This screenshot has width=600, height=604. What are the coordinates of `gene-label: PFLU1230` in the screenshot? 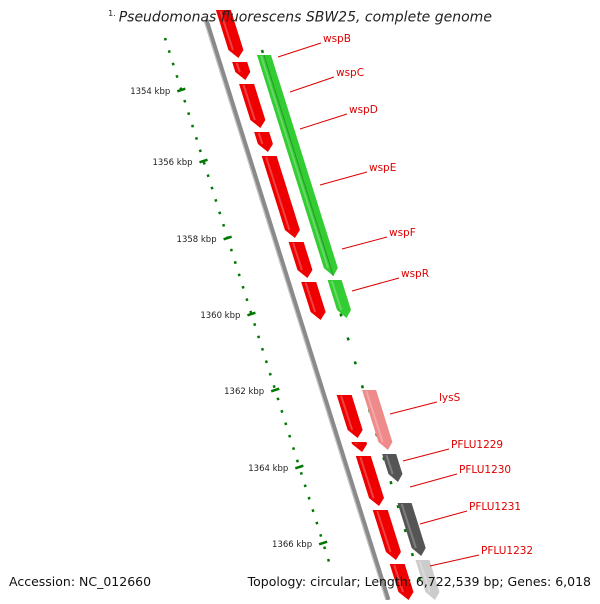 It's located at (485, 470).